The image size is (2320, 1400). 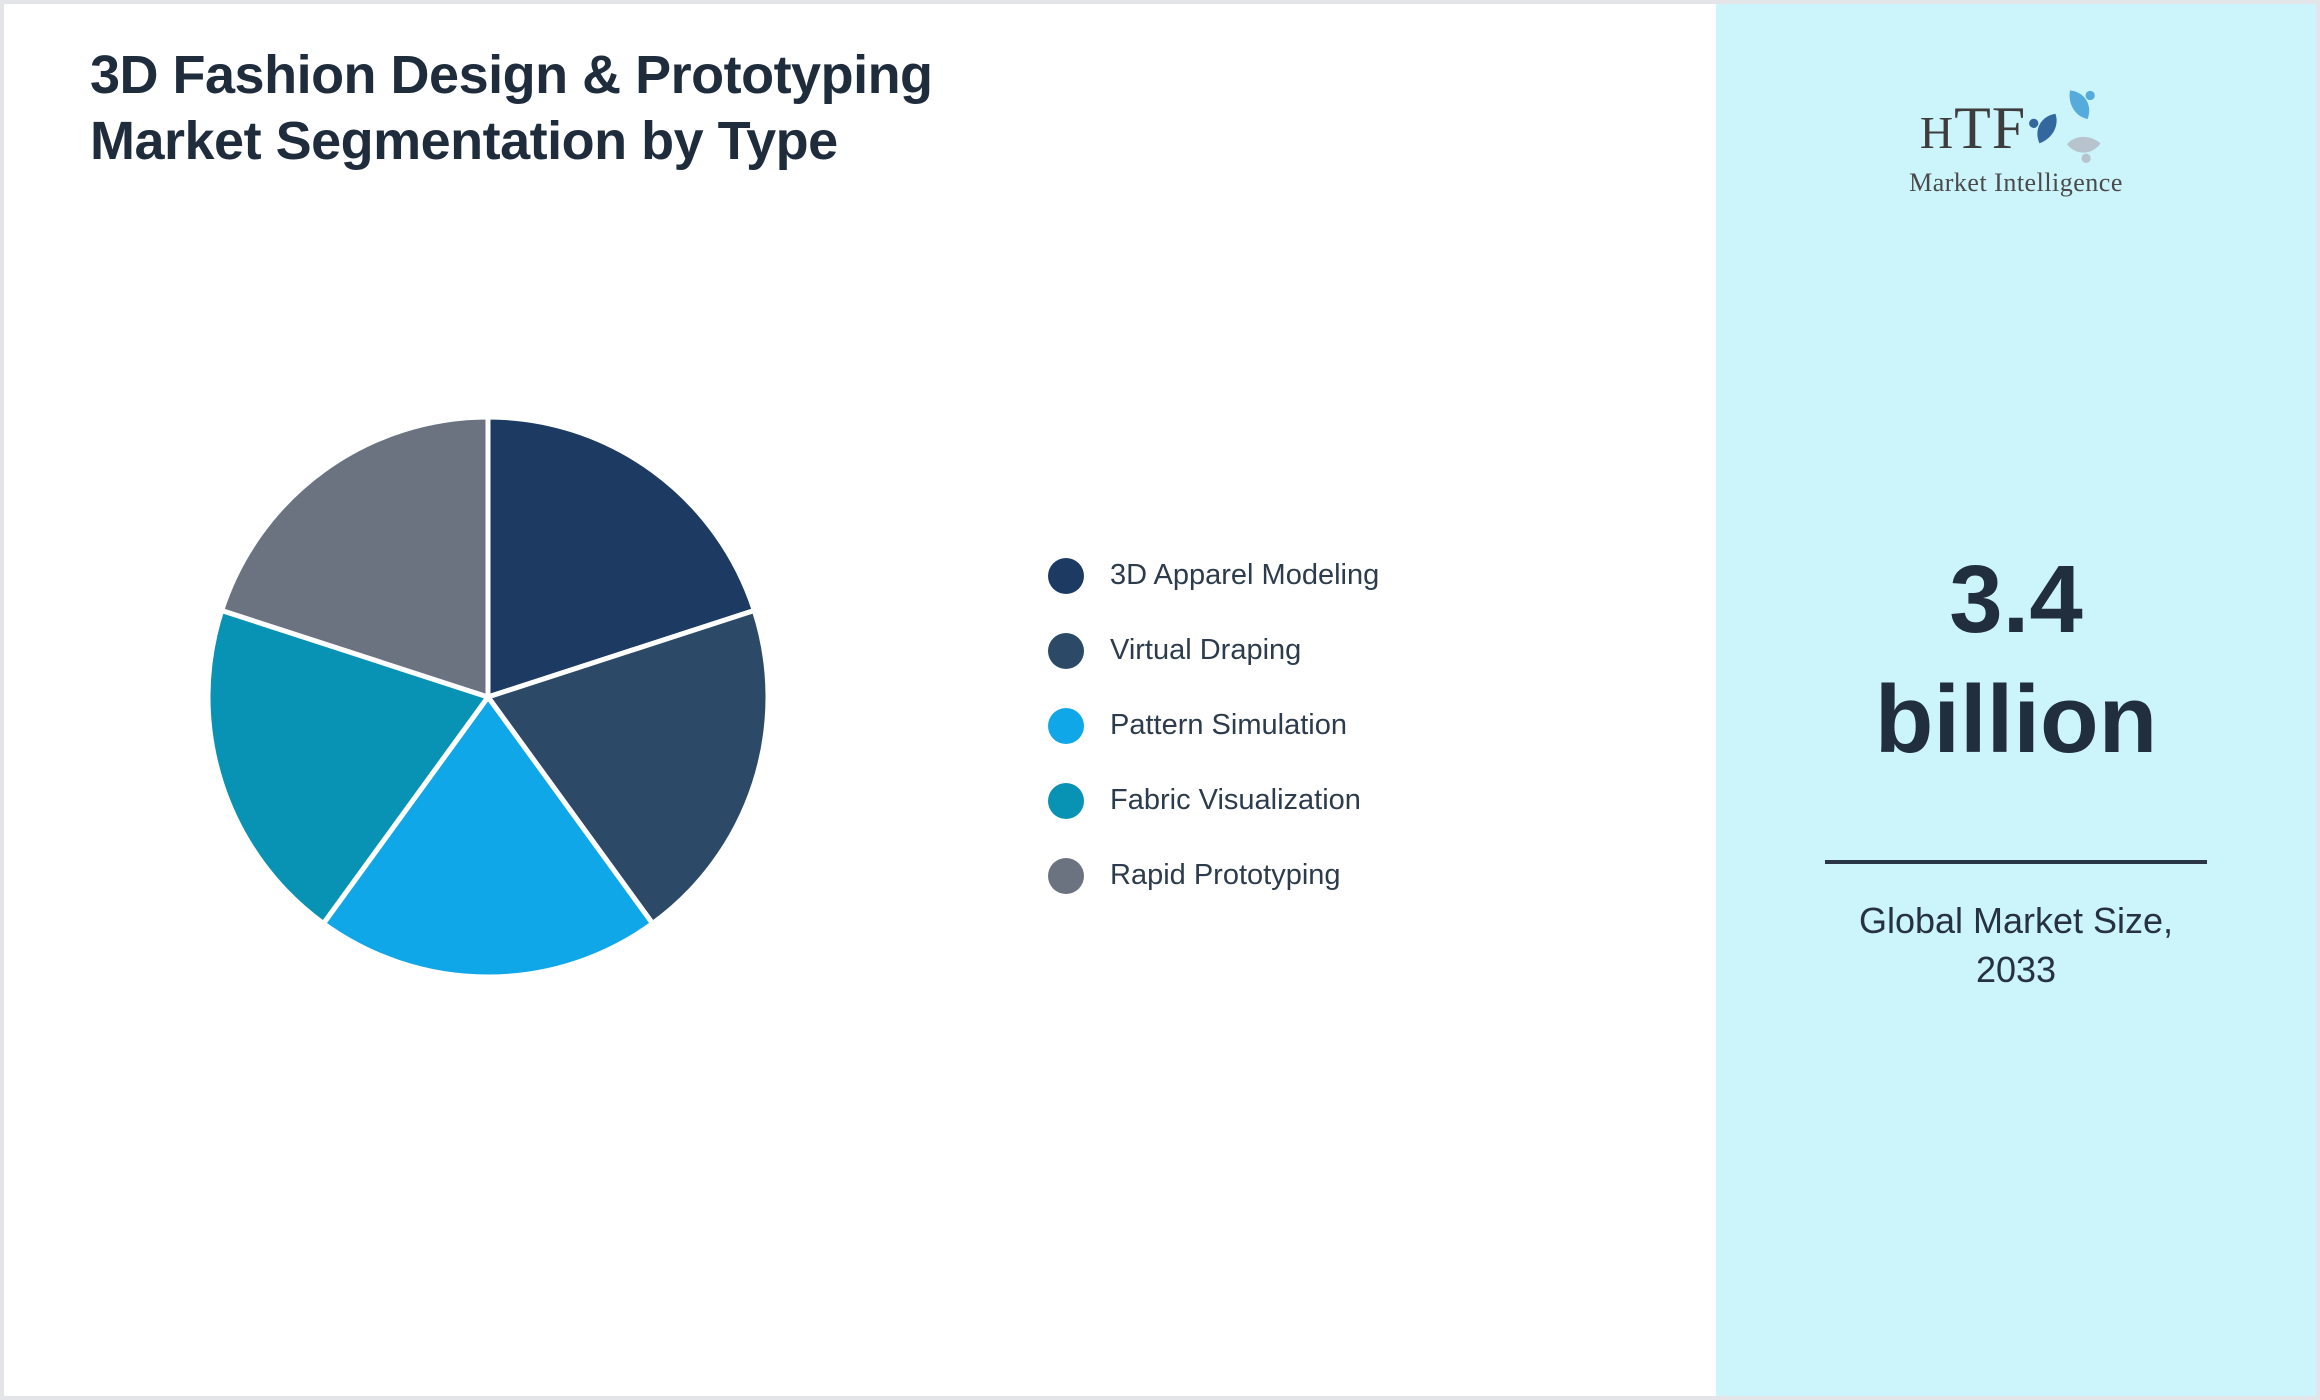 I want to click on legend-item: 3D Apparel Modeling, so click(x=1213, y=575).